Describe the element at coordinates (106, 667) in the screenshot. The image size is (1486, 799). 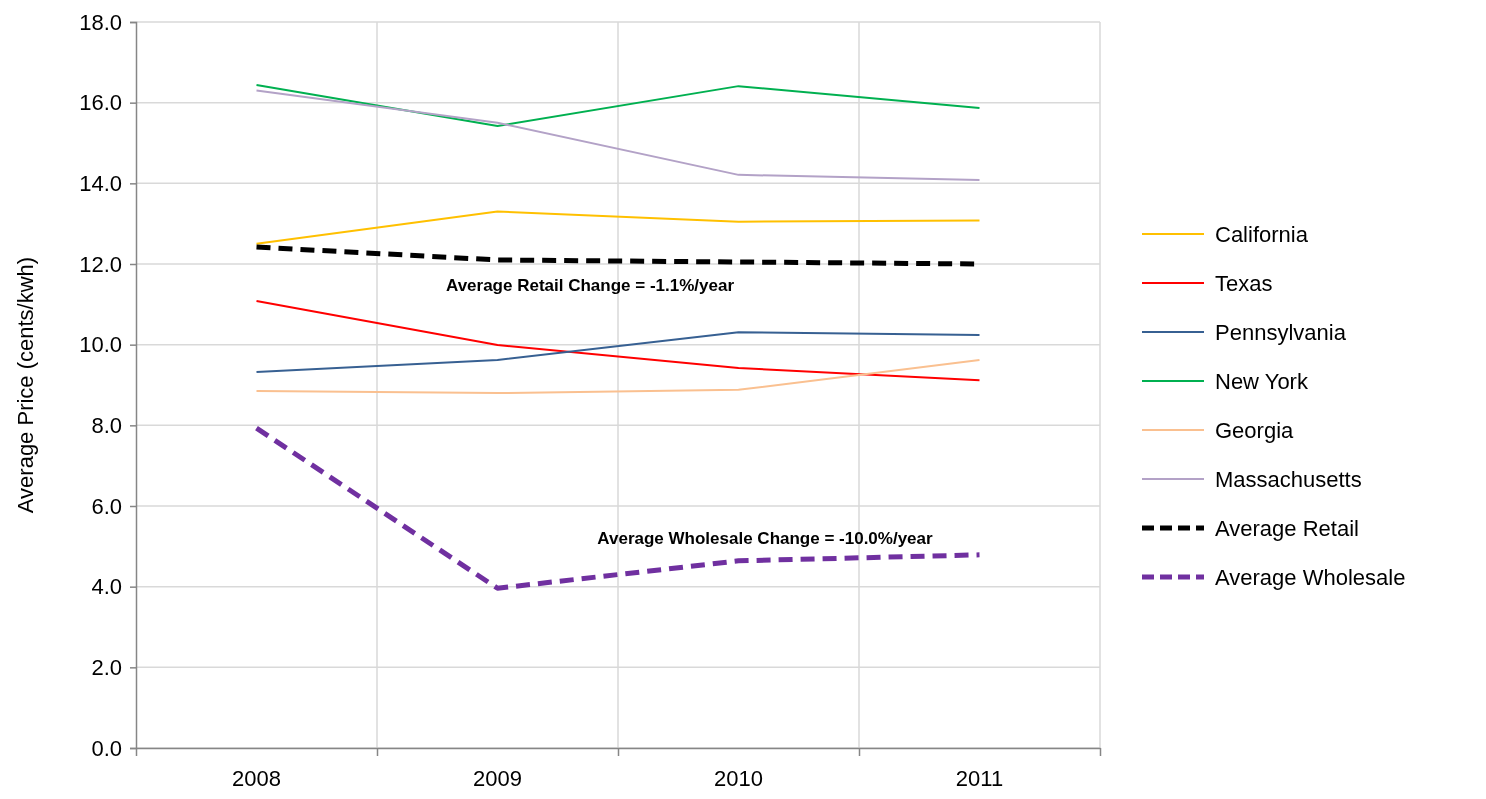
I see `y-tick-label: 2.0` at that location.